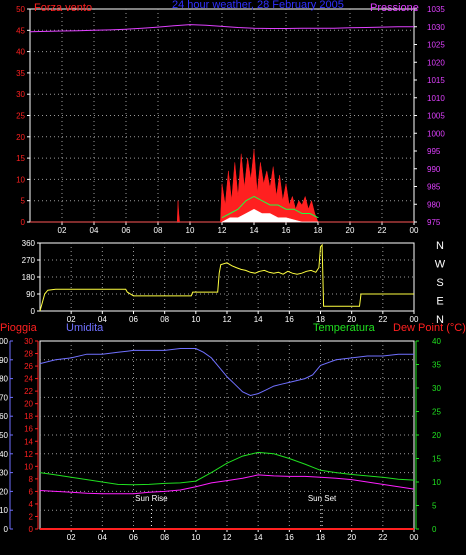  I want to click on panel1-wind-ticks: 0 5 10 15 20 25 30 35 40 45 50, so click(23, 116).